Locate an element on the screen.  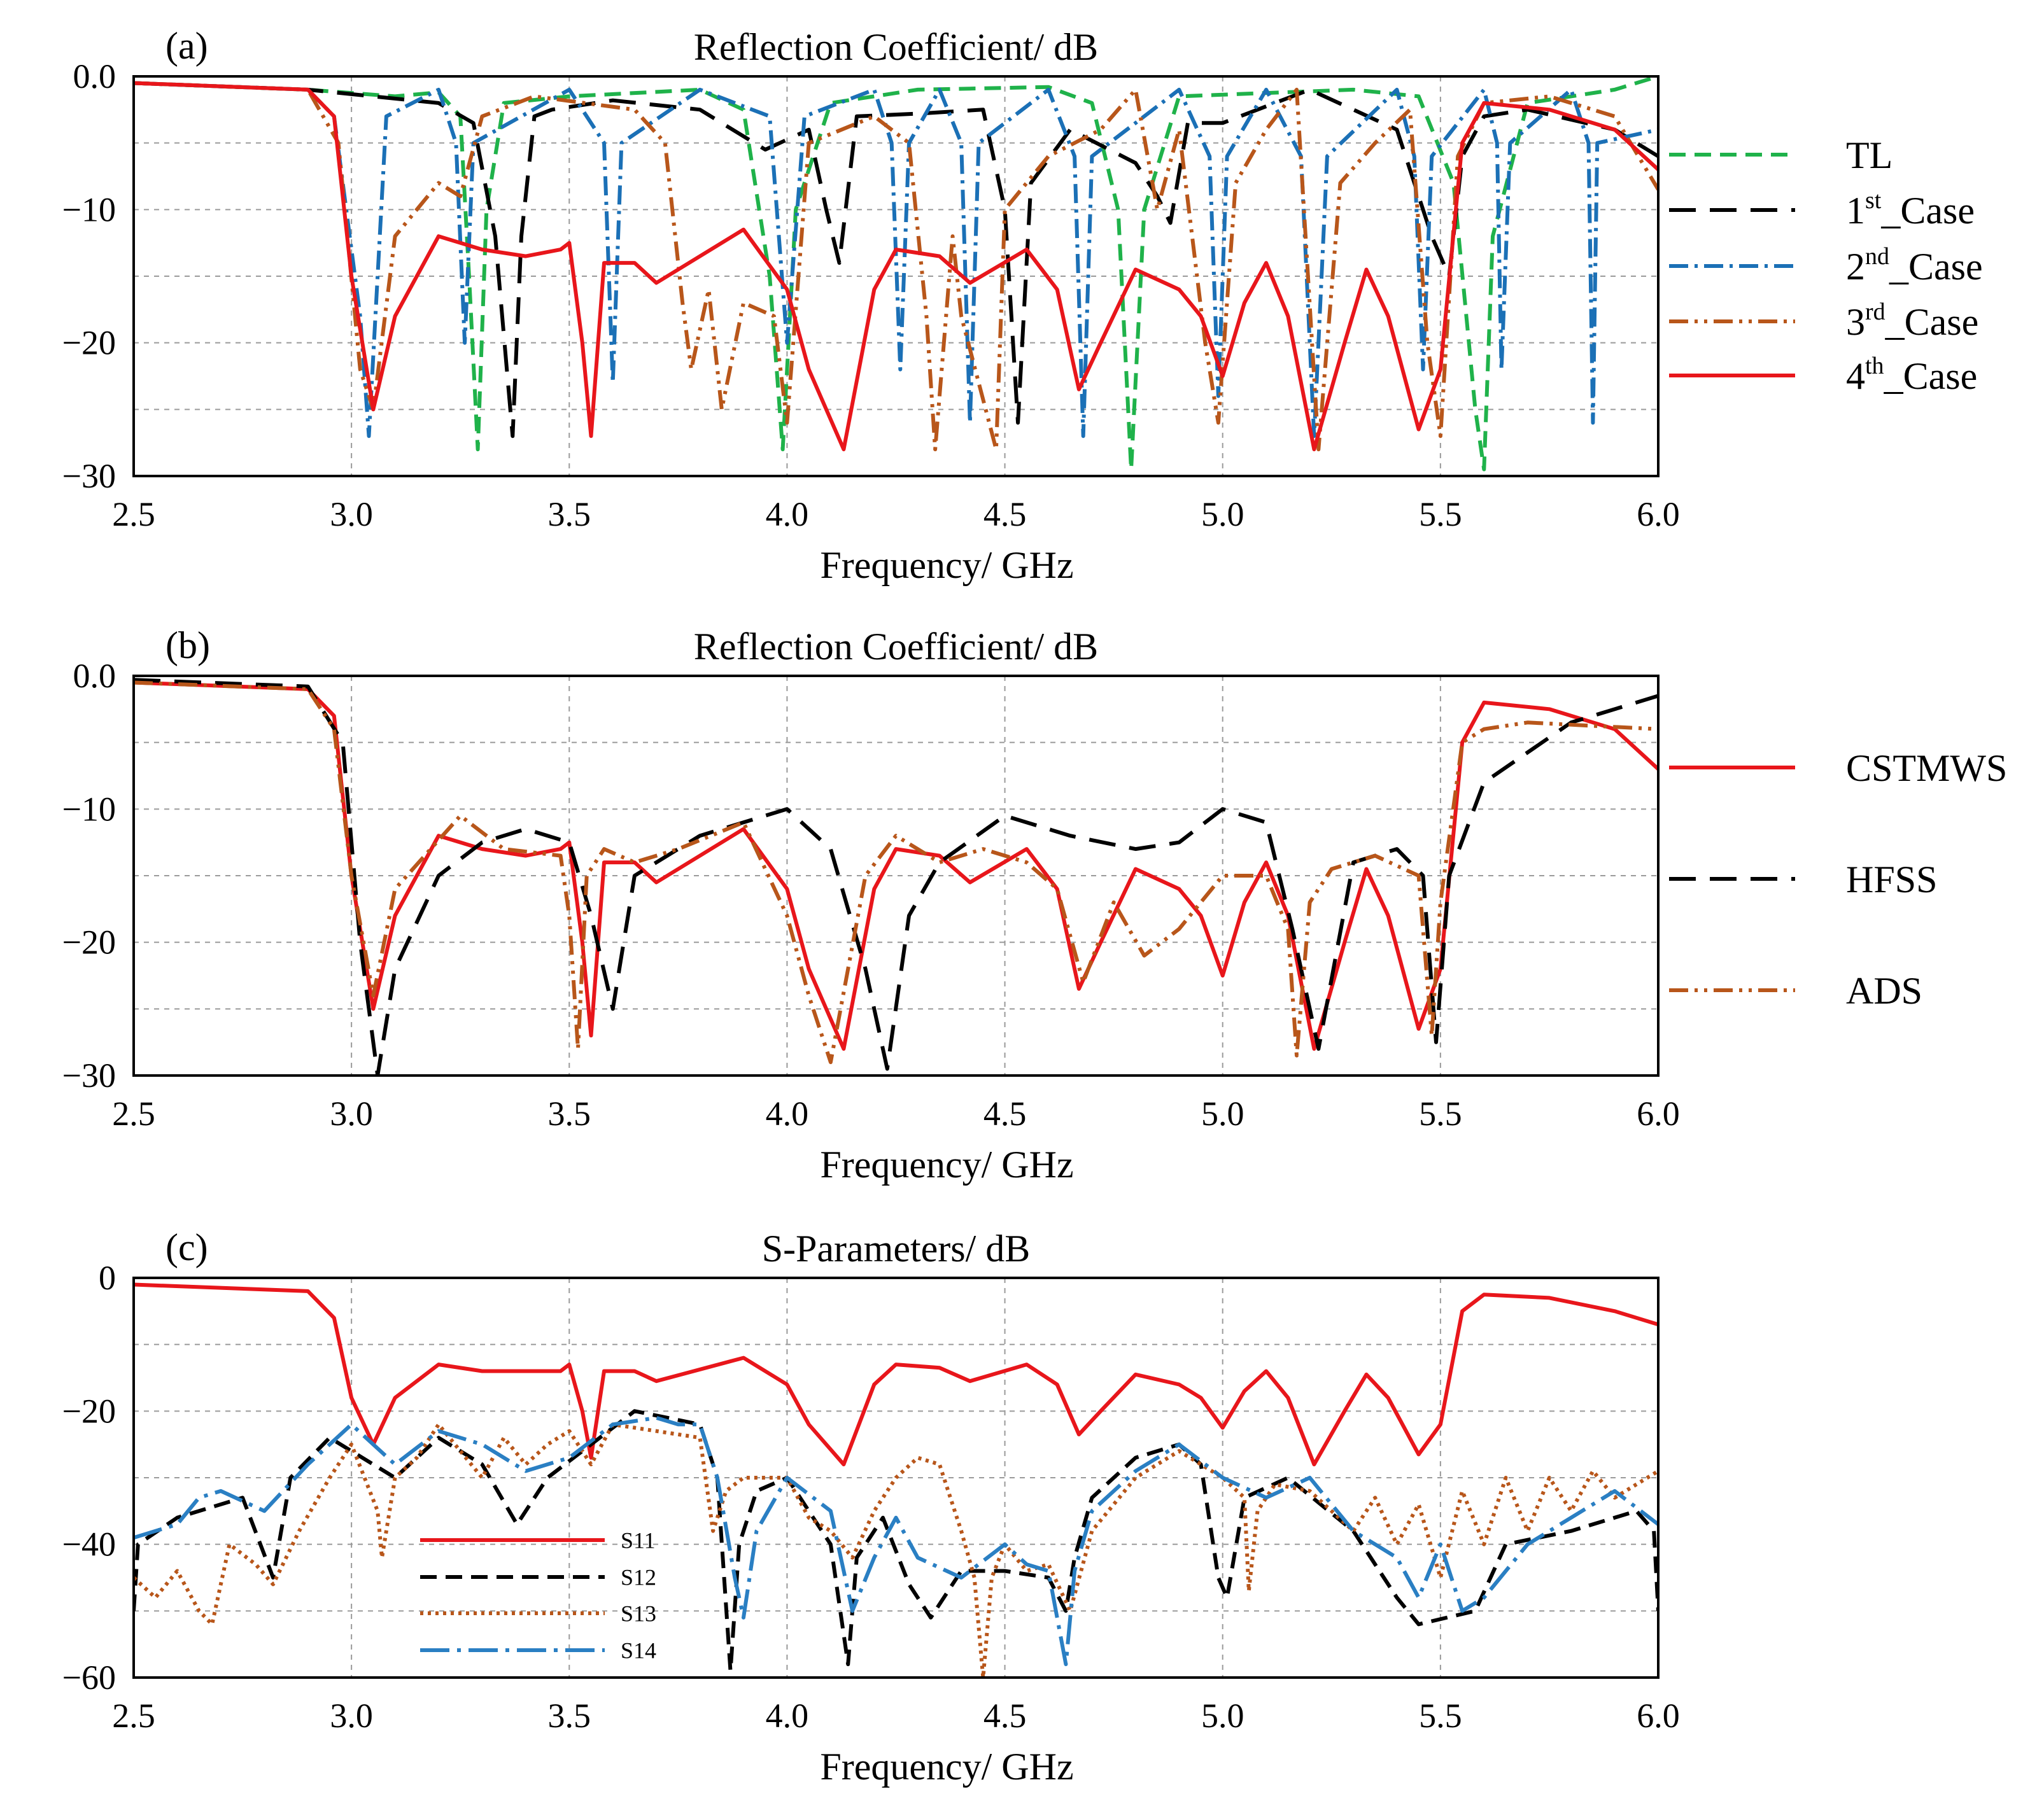
legend: S11 S12 S13 S14 is located at coordinates (538, 1596).